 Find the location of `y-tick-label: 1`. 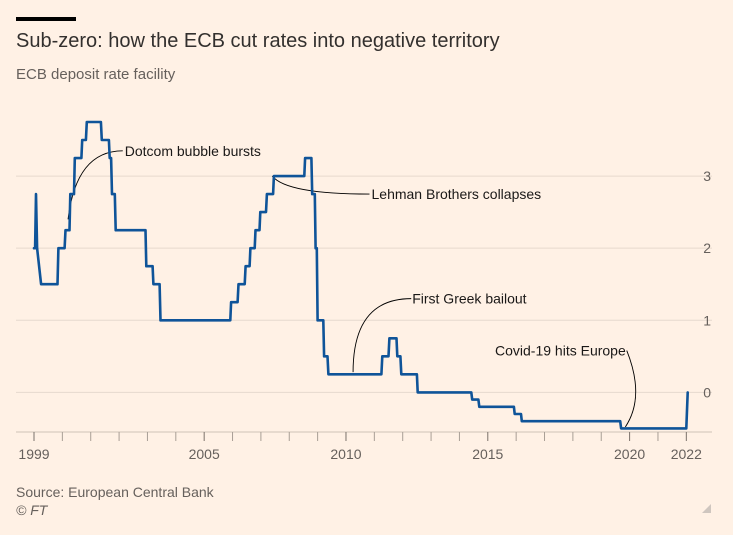

y-tick-label: 1 is located at coordinates (707, 320).